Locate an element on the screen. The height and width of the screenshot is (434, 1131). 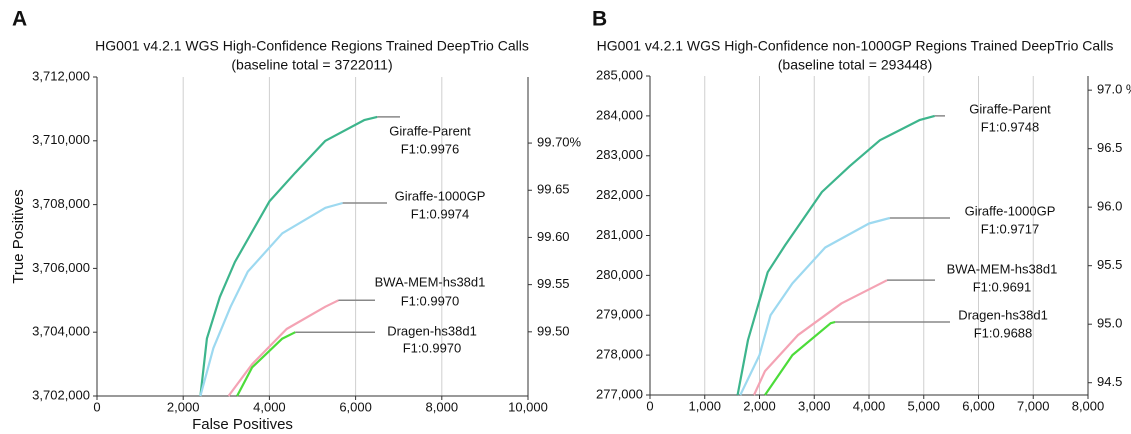
y2-tick-label: 95.5 is located at coordinates (1109, 264).